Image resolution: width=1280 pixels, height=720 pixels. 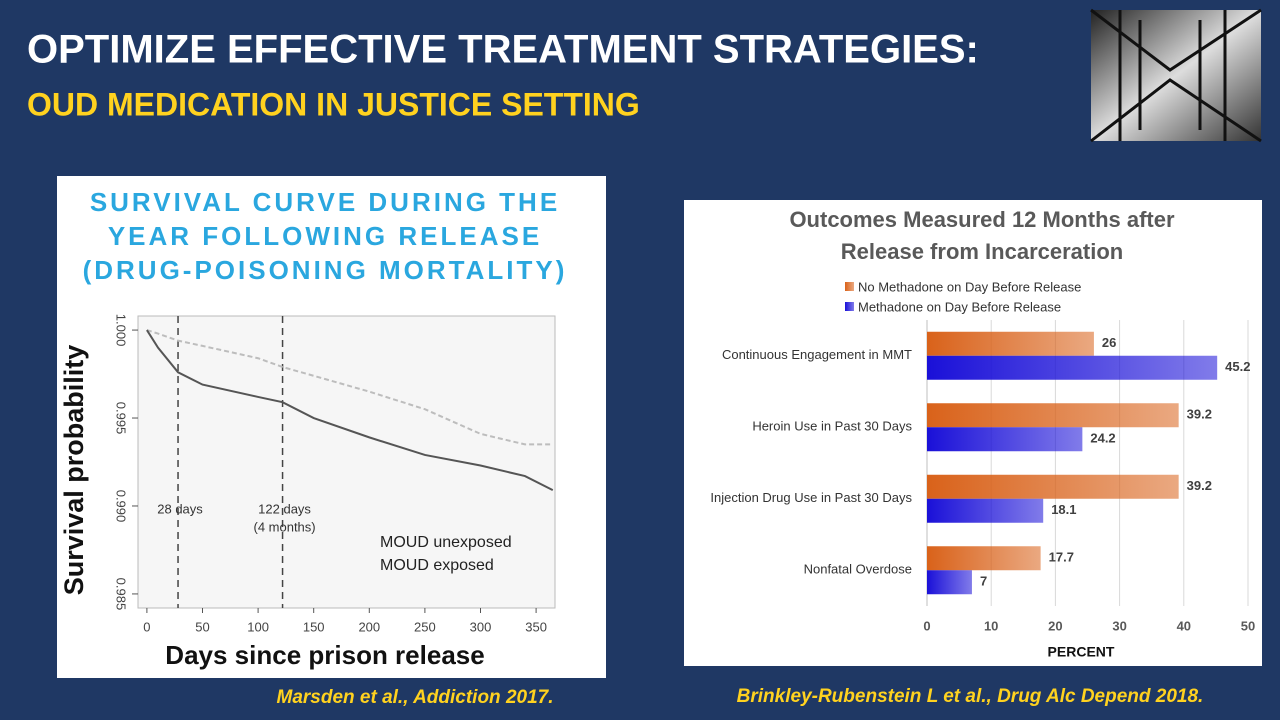 I want to click on chart-title: SURVIVAL CURVE DURING THE, so click(x=325, y=202).